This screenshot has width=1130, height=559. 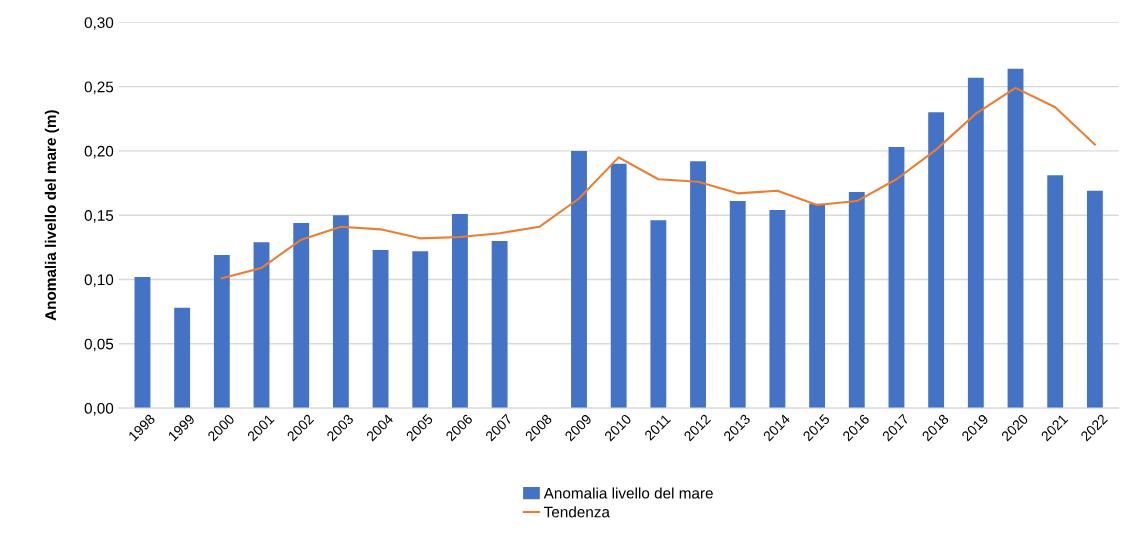 I want to click on y-tick-label: 0,15, so click(x=99, y=216).